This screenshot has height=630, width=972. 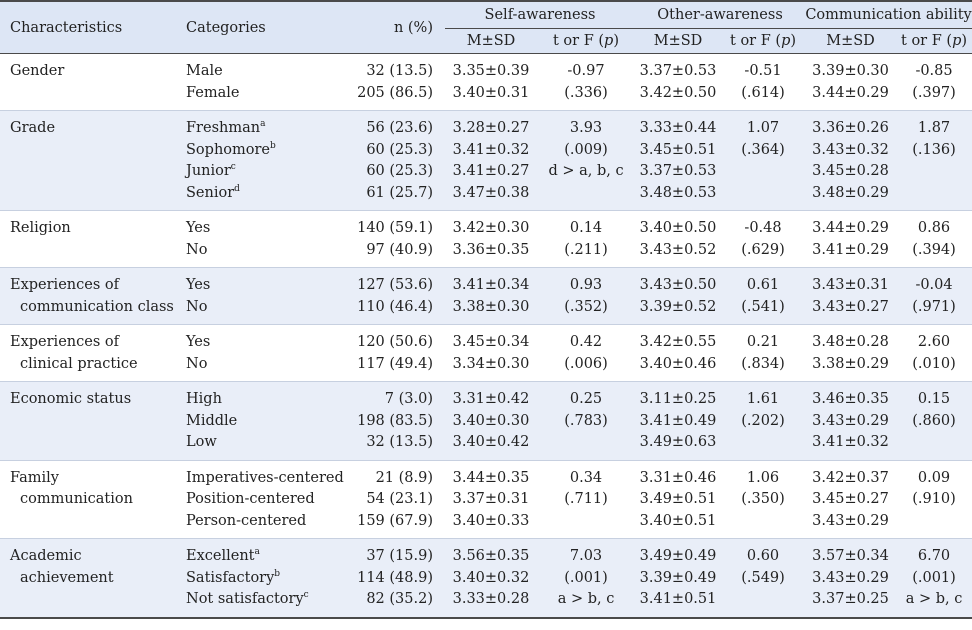 What do you see at coordinates (491, 71) in the screenshot?
I see `cell-sa-msd: 3.35±0.39` at bounding box center [491, 71].